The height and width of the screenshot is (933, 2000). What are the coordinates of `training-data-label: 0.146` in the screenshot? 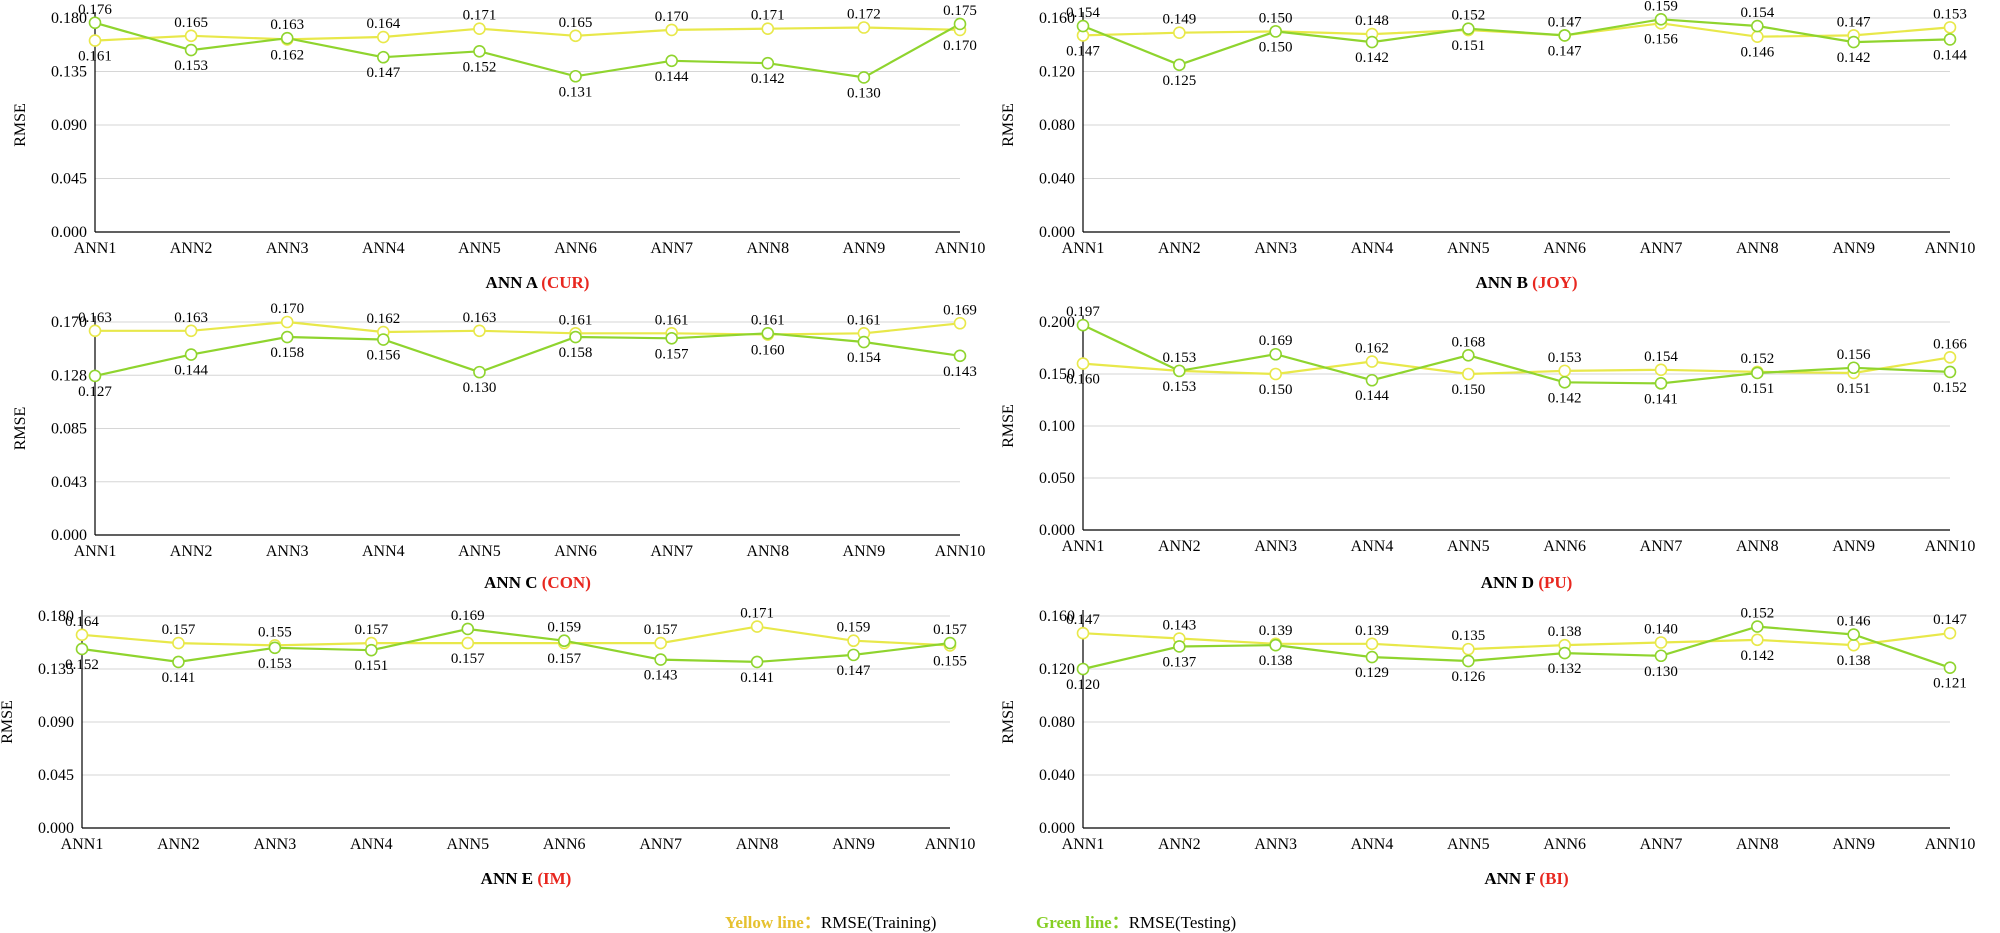 It's located at (1757, 53).